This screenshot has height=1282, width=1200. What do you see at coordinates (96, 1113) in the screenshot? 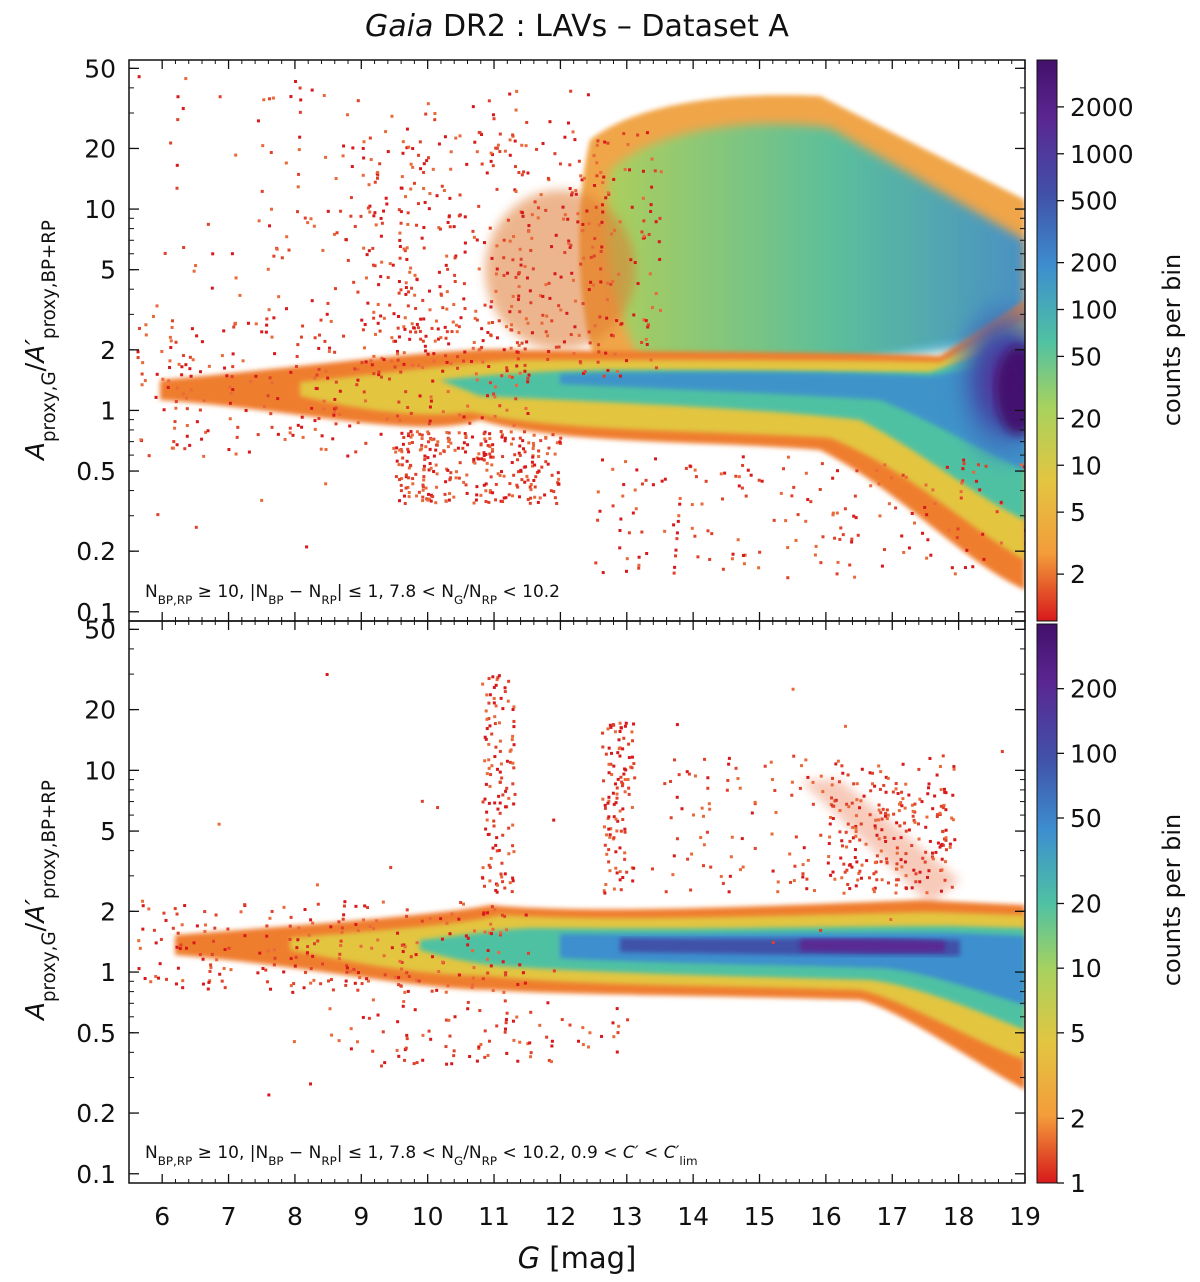
I see `y-tick-label: 0.2` at bounding box center [96, 1113].